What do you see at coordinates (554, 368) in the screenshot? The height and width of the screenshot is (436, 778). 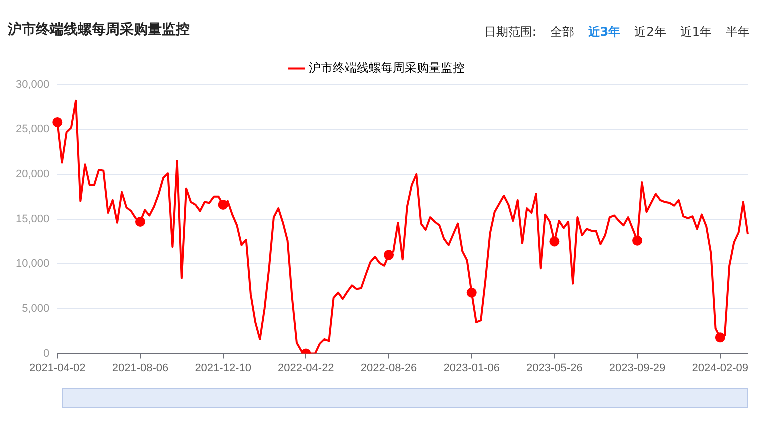 I see `x-tick-label: 2023-05-26` at bounding box center [554, 368].